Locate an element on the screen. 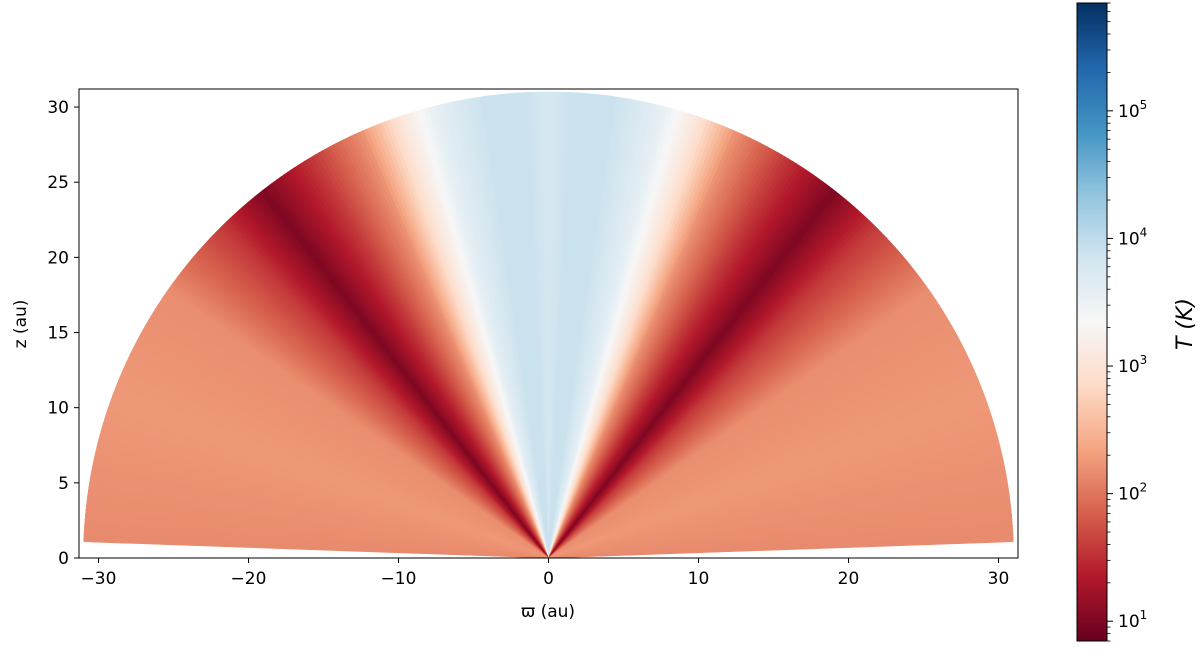 This screenshot has width=1200, height=650. x-tick-label: 10 is located at coordinates (699, 579).